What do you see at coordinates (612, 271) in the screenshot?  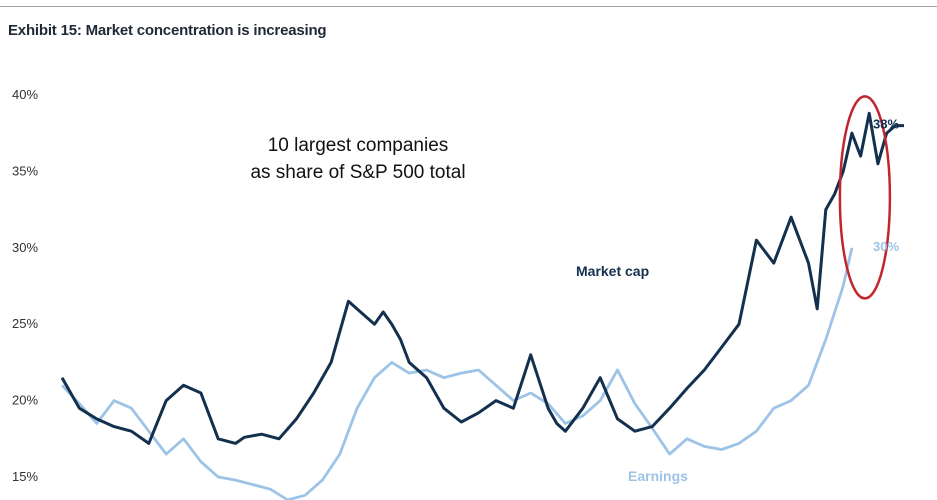 I see `series-label-market-cap: Market cap` at bounding box center [612, 271].